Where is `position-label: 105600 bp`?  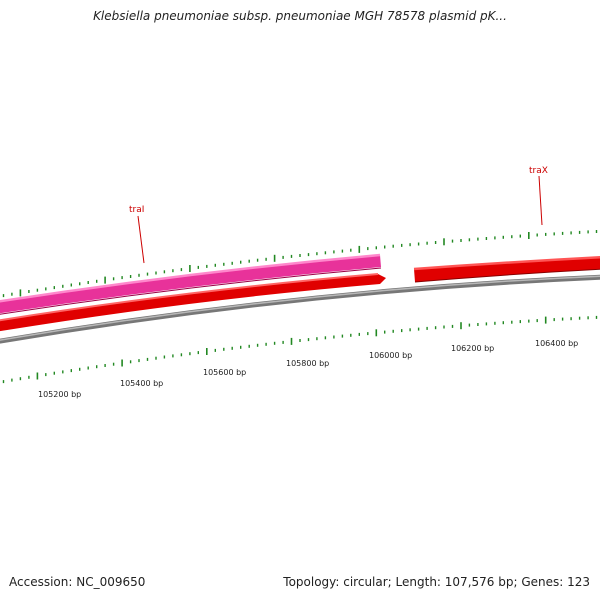 position-label: 105600 bp is located at coordinates (224, 372).